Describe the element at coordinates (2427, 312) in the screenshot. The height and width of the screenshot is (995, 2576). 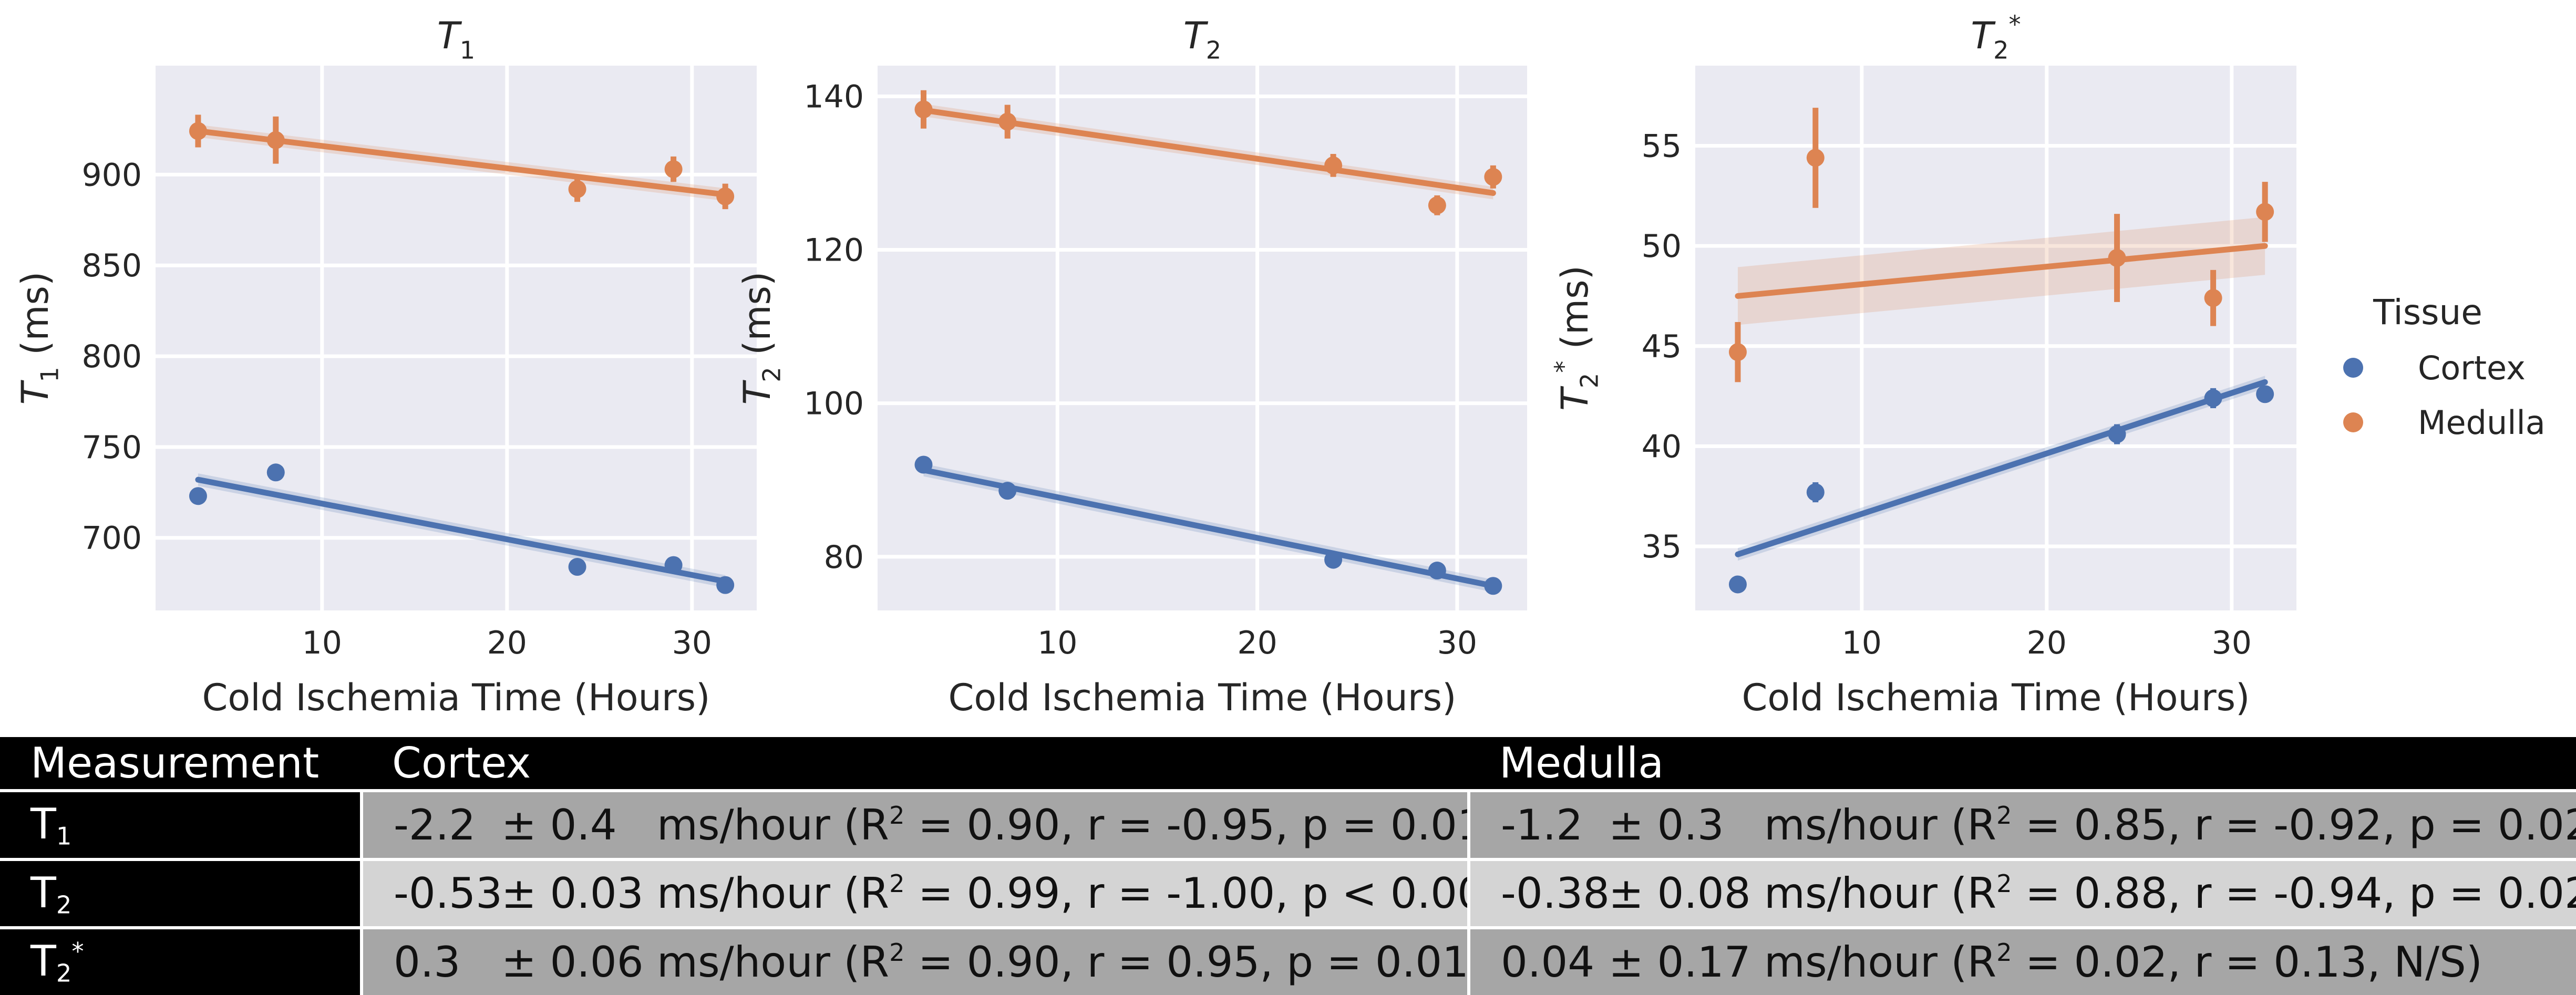
I see `legend-title: Tissue` at that location.